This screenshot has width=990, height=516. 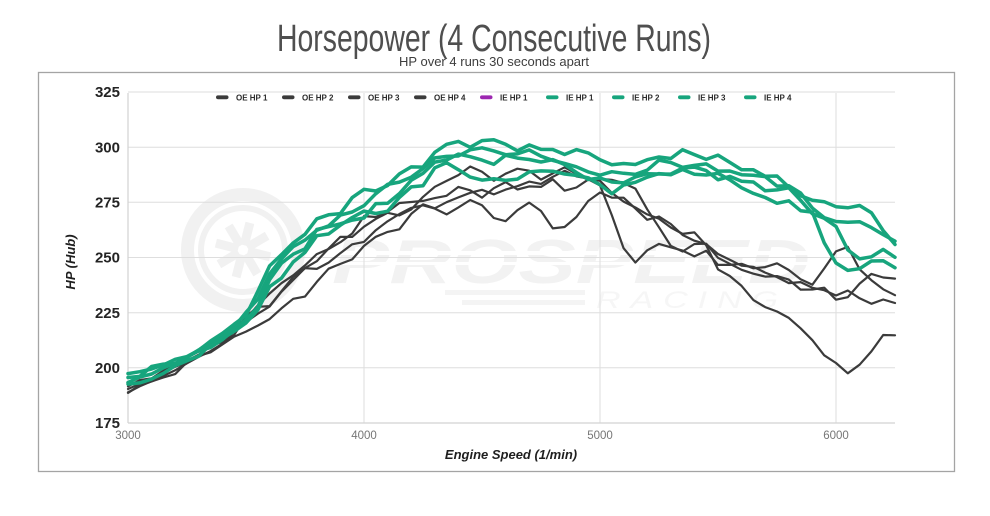 What do you see at coordinates (646, 98) in the screenshot?
I see `svg-text: IE HP 2` at bounding box center [646, 98].